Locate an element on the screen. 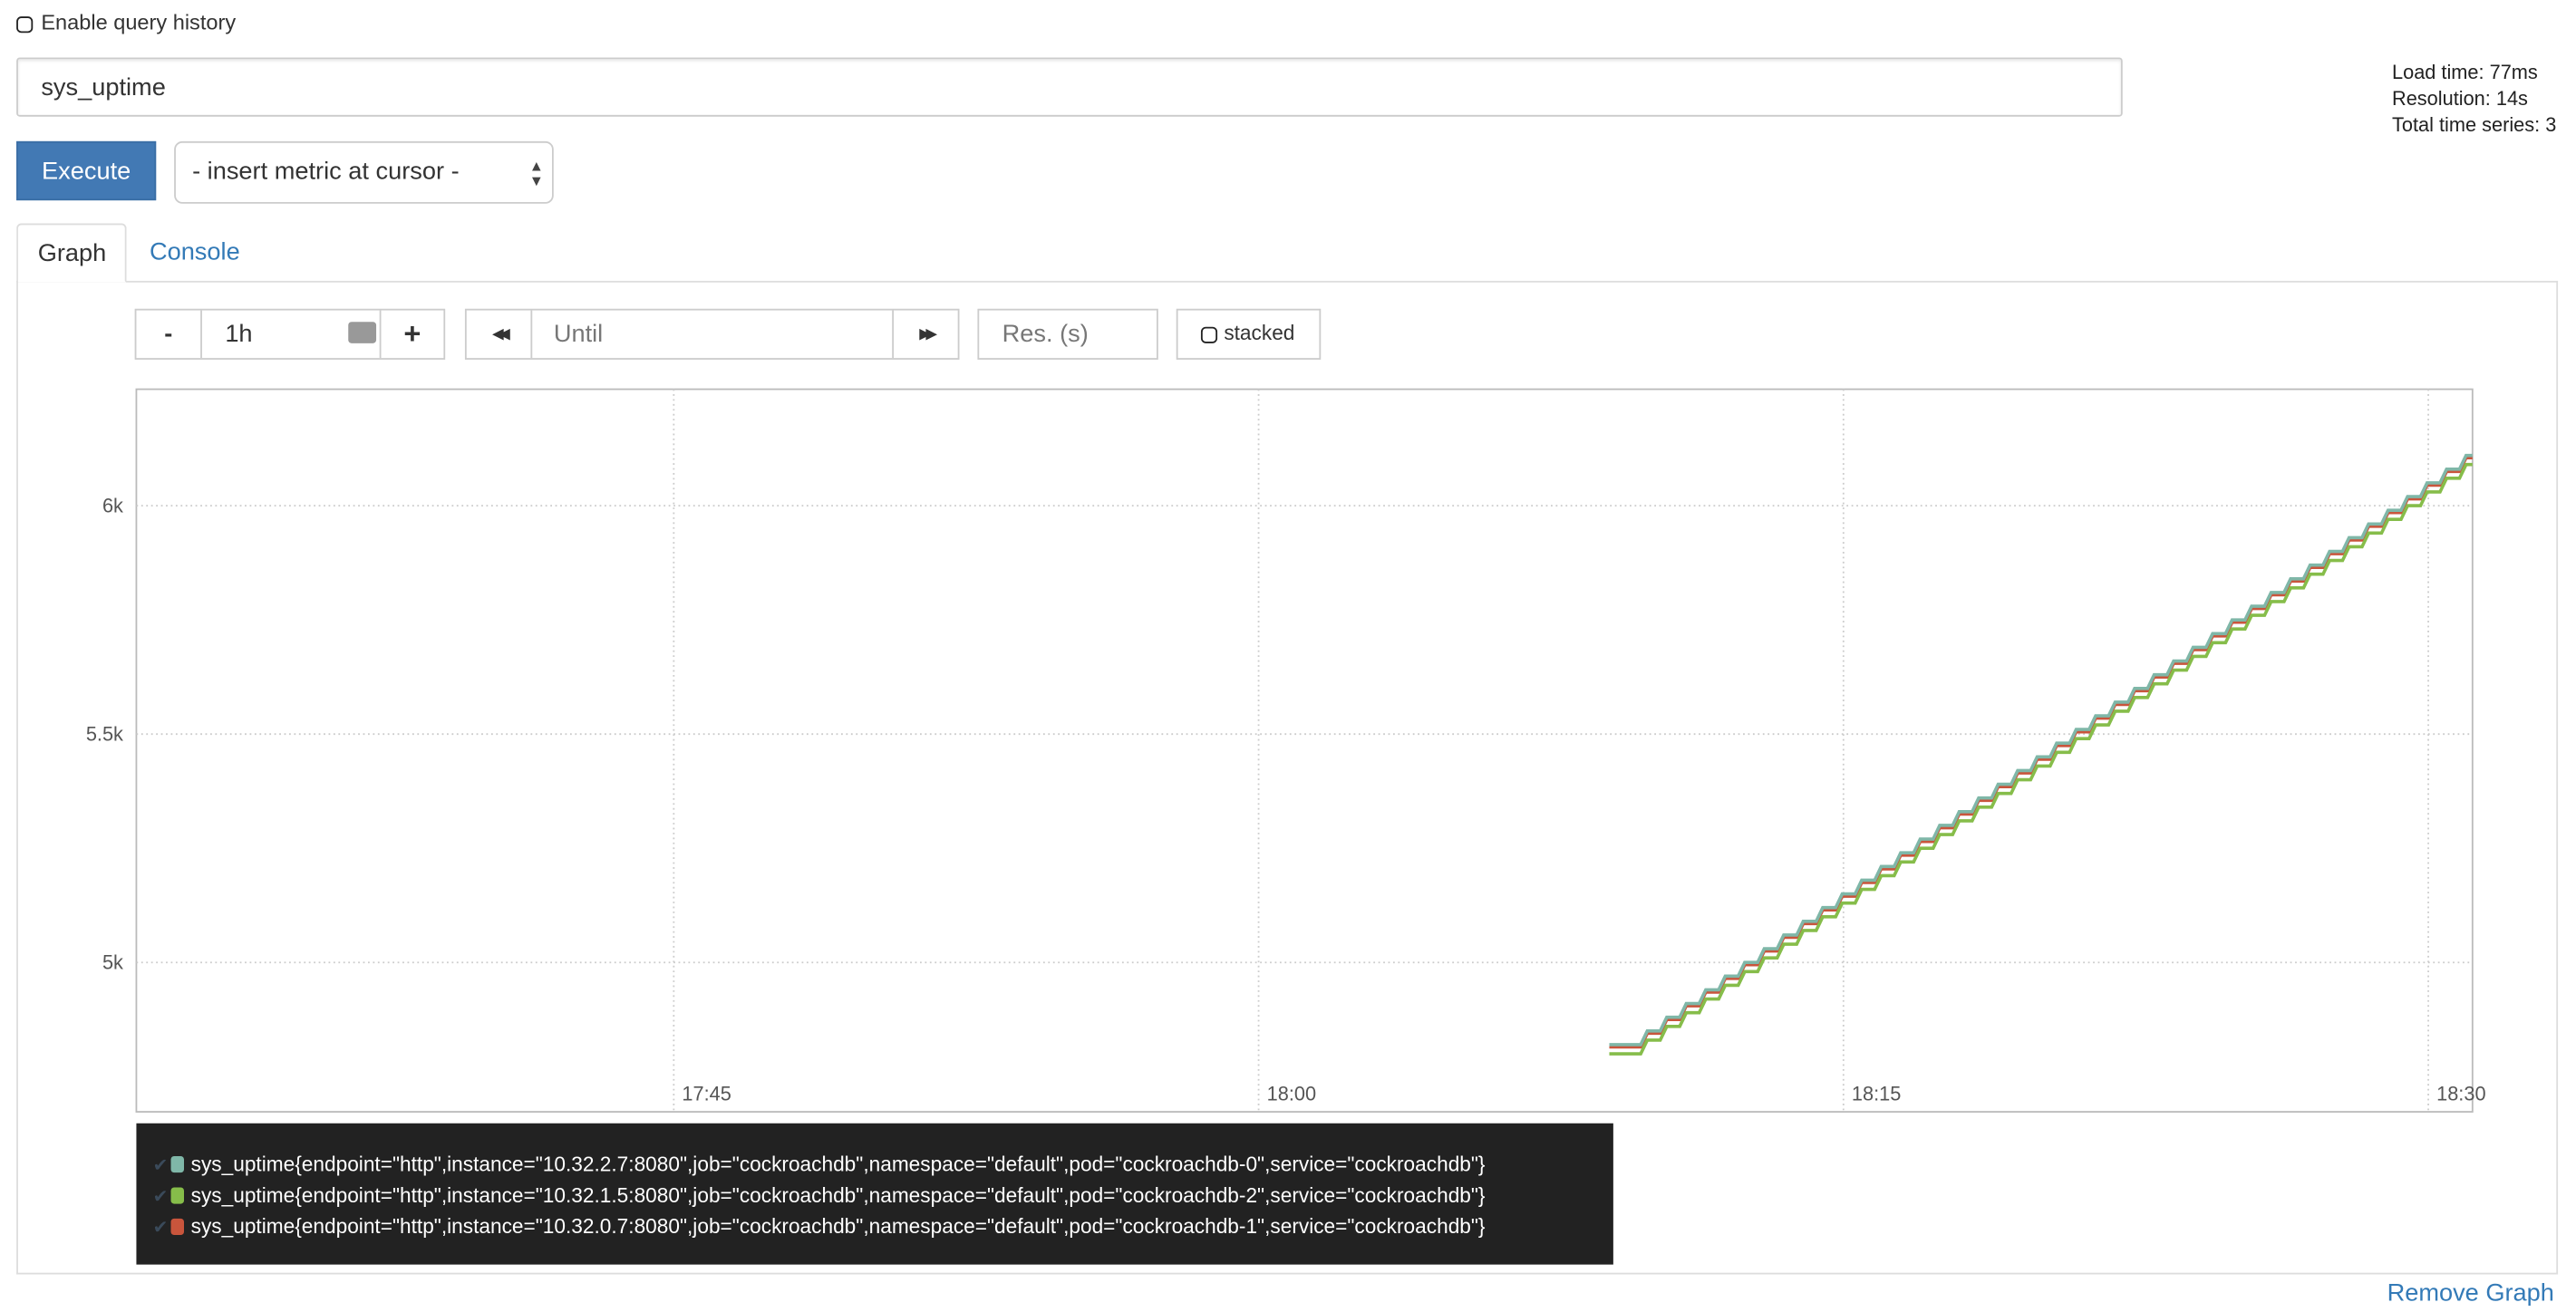  tab-console: Console is located at coordinates (194, 252).